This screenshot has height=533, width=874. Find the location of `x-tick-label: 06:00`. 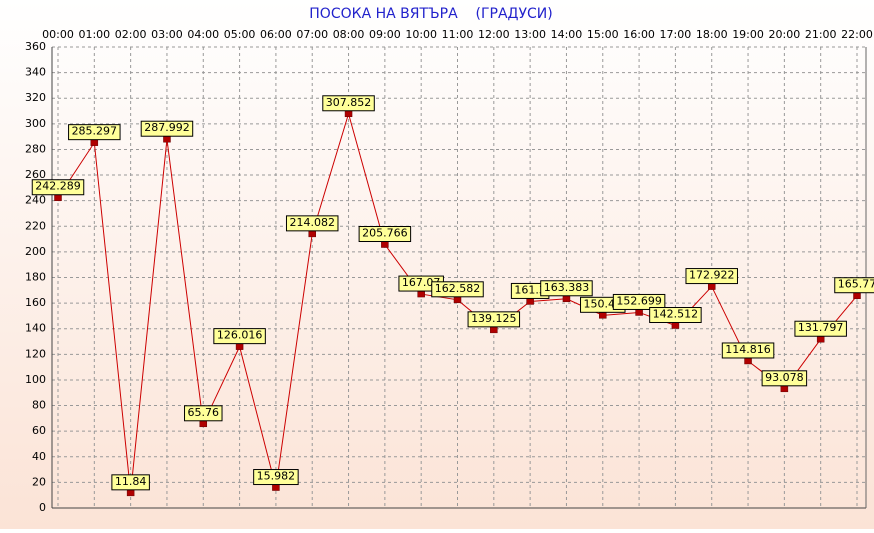

x-tick-label: 06:00 is located at coordinates (276, 34).